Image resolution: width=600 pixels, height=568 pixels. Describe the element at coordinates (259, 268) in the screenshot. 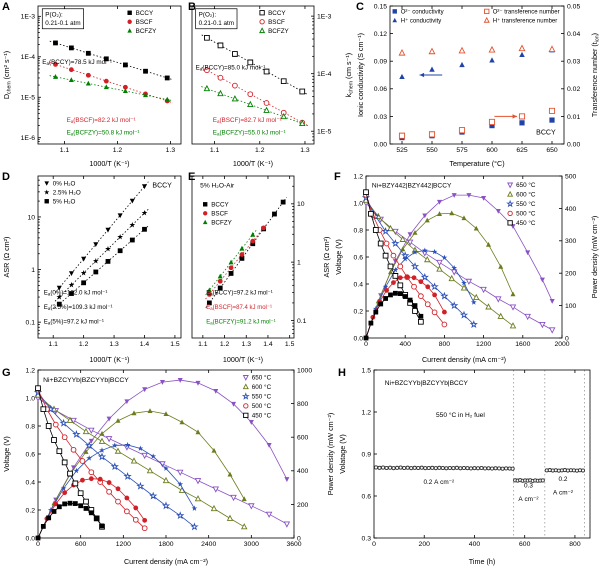

I see `panel-e-chart` at that location.